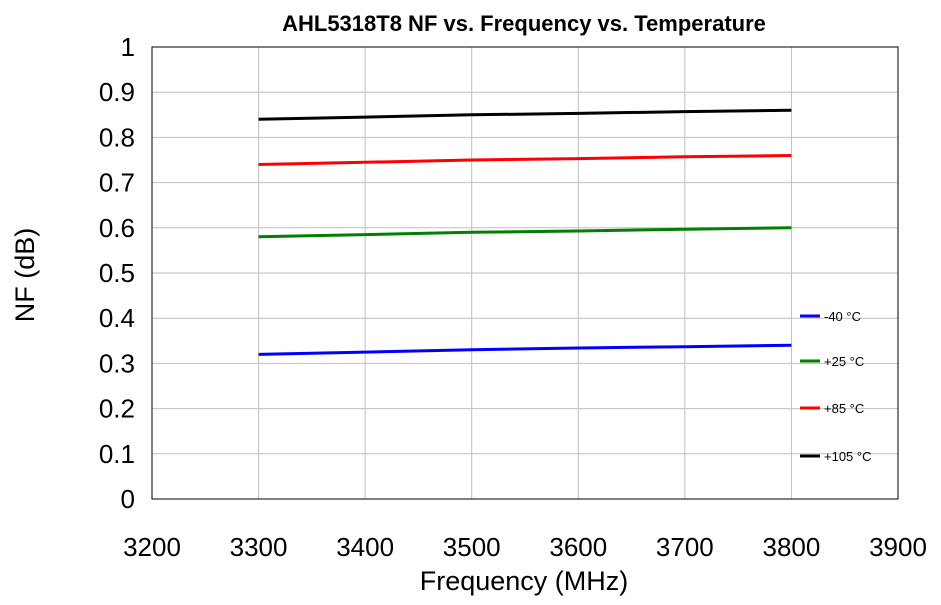 This screenshot has height=605, width=941. I want to click on x-tick-label: 3900, so click(898, 547).